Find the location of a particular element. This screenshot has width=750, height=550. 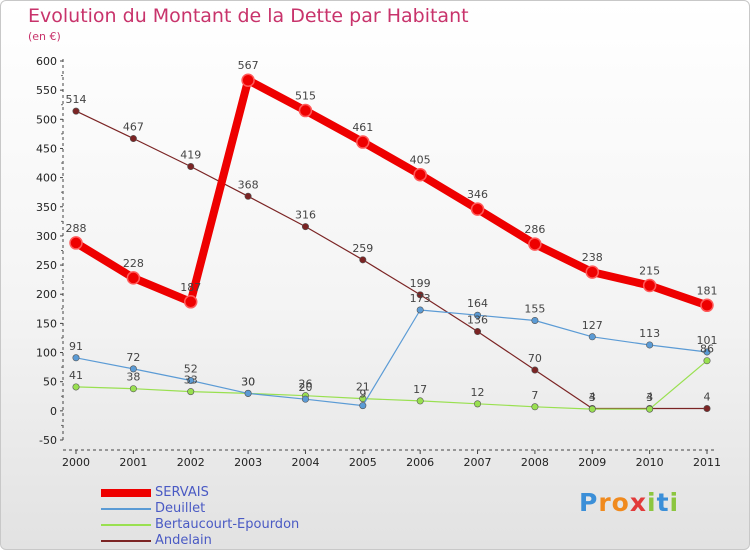

y-tick-label: 350 is located at coordinates (46, 207).